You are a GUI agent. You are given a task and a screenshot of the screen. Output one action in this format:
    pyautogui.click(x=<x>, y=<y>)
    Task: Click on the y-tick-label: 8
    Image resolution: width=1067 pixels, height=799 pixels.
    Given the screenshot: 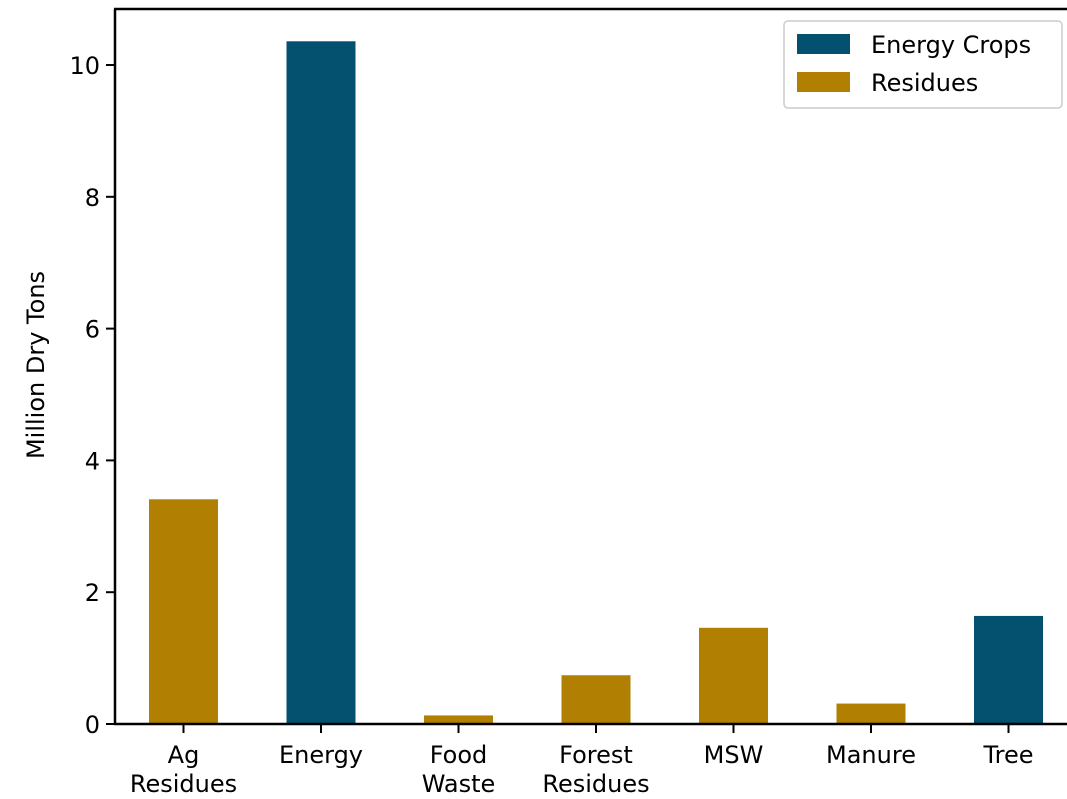 What is the action you would take?
    pyautogui.click(x=92, y=198)
    